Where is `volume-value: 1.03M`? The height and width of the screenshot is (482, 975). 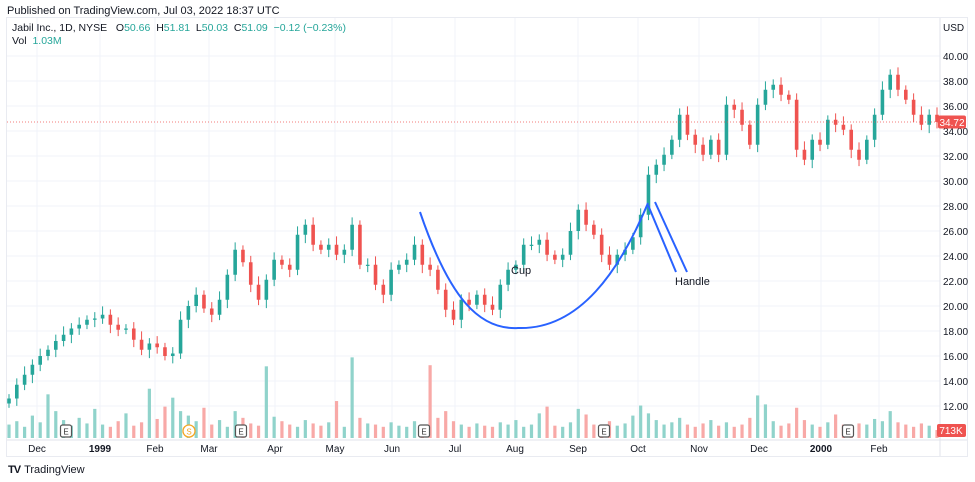 volume-value: 1.03M is located at coordinates (47, 41).